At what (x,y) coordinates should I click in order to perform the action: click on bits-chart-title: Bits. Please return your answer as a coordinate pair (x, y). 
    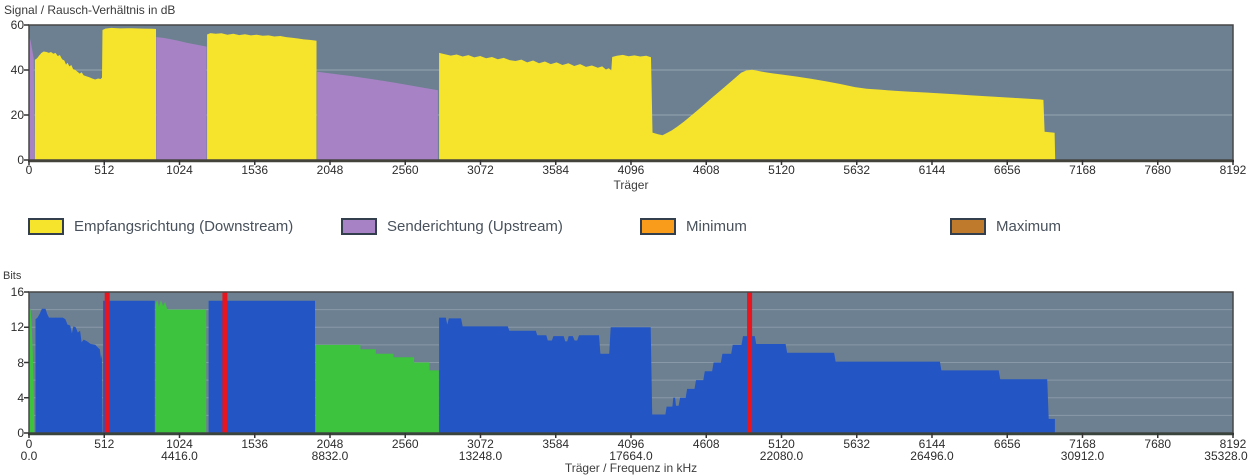
    Looking at the image, I should click on (12, 276).